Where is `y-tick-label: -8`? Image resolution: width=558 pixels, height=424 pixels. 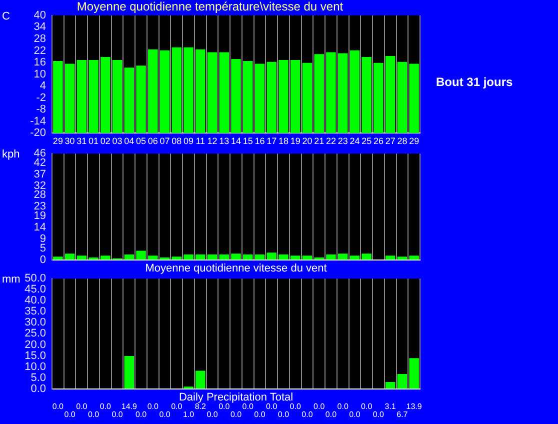 y-tick-label: -8 is located at coordinates (41, 110).